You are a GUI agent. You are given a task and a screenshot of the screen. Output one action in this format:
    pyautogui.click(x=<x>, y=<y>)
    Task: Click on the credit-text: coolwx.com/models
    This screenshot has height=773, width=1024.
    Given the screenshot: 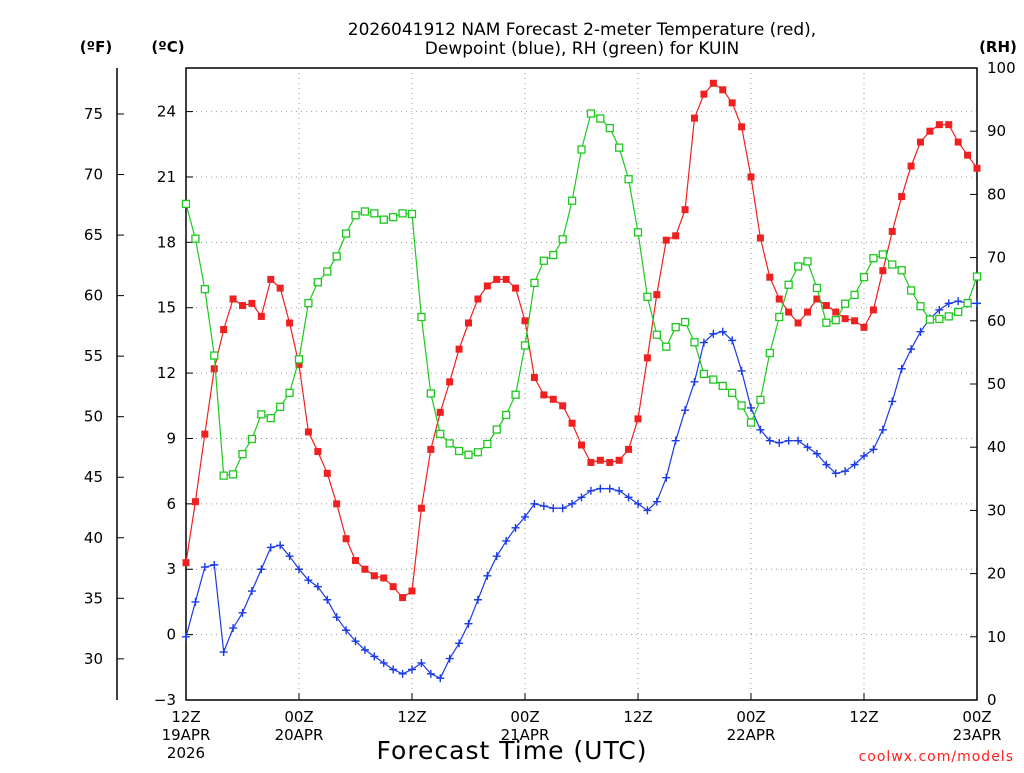 What is the action you would take?
    pyautogui.click(x=936, y=757)
    